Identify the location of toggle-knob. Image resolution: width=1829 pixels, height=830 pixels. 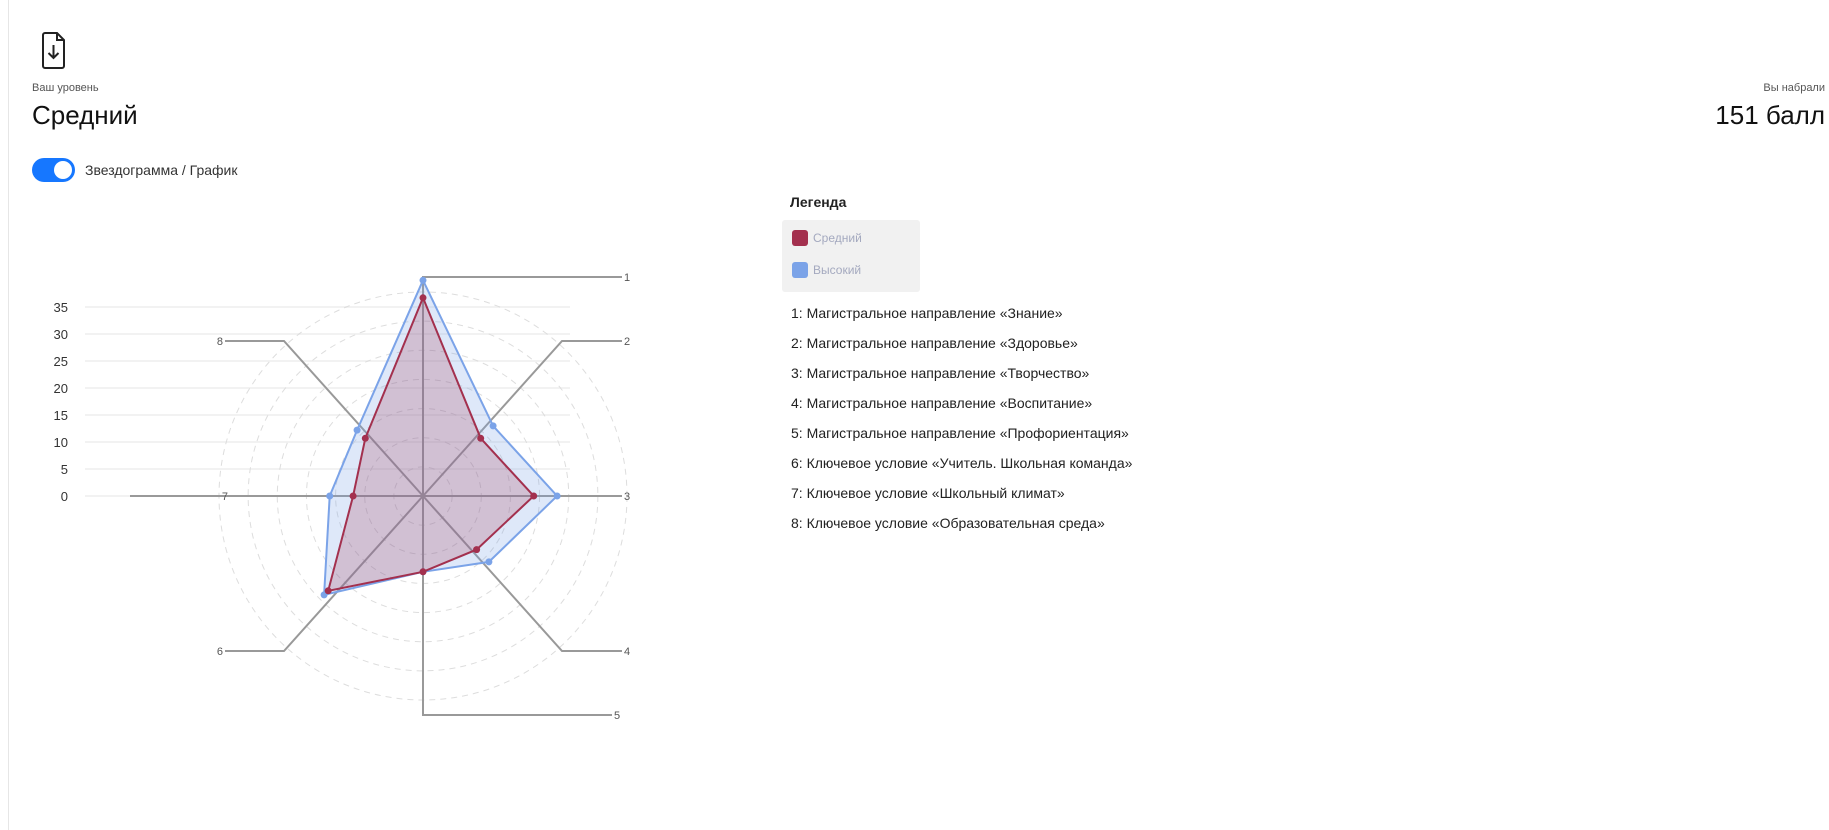
(63, 170).